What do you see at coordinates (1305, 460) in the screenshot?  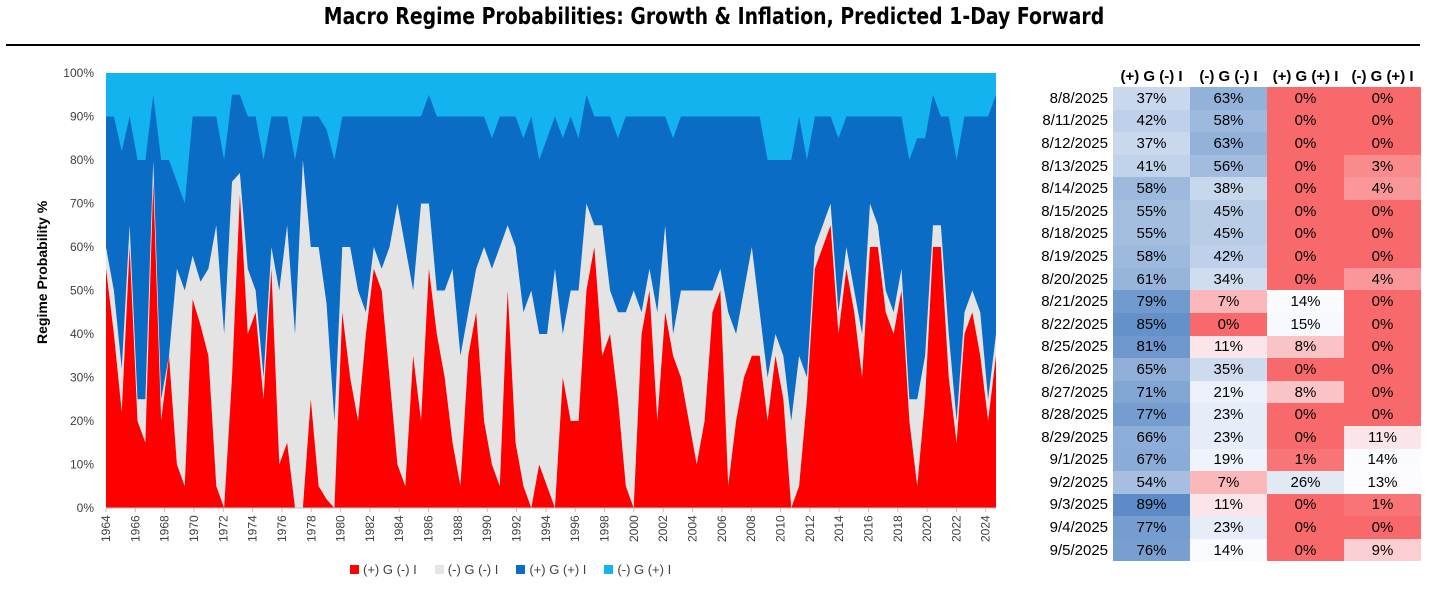 I see `probability-cell: 1%` at bounding box center [1305, 460].